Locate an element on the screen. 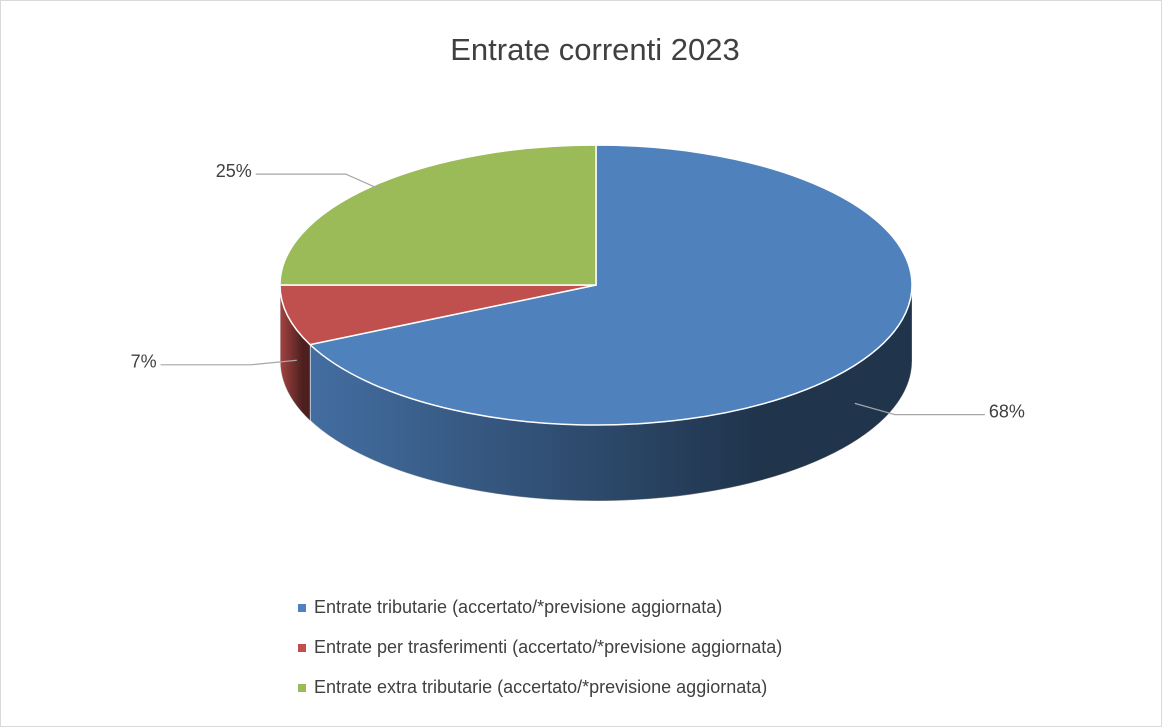 The image size is (1162, 727). data-label: 7% is located at coordinates (144, 362).